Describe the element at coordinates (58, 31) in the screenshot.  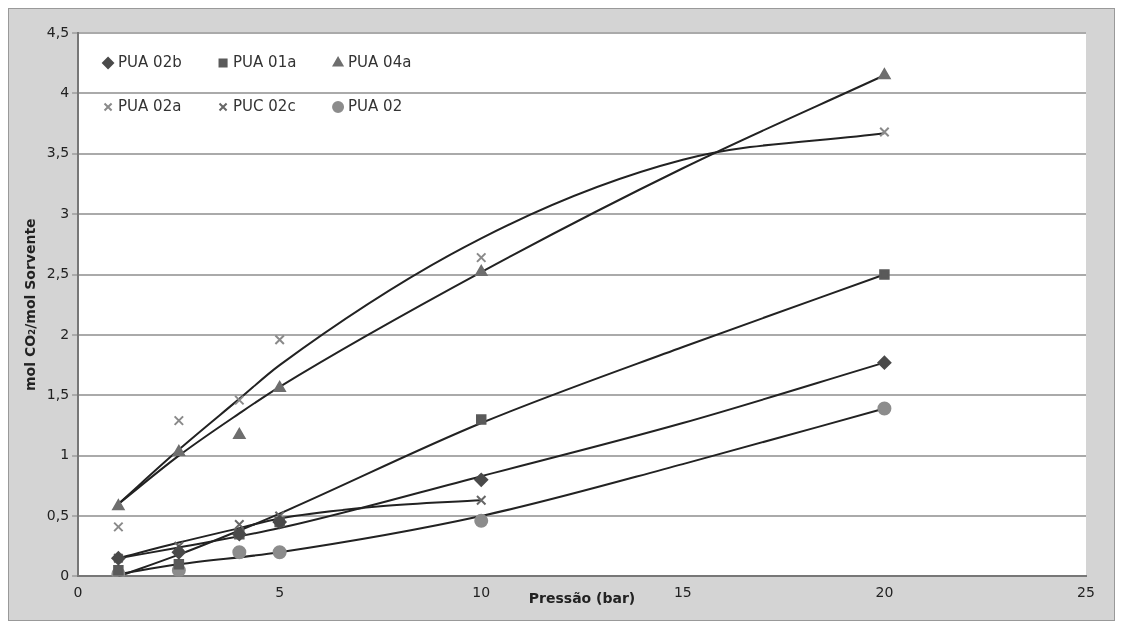
I see `y-tick-label: 4,5` at that location.